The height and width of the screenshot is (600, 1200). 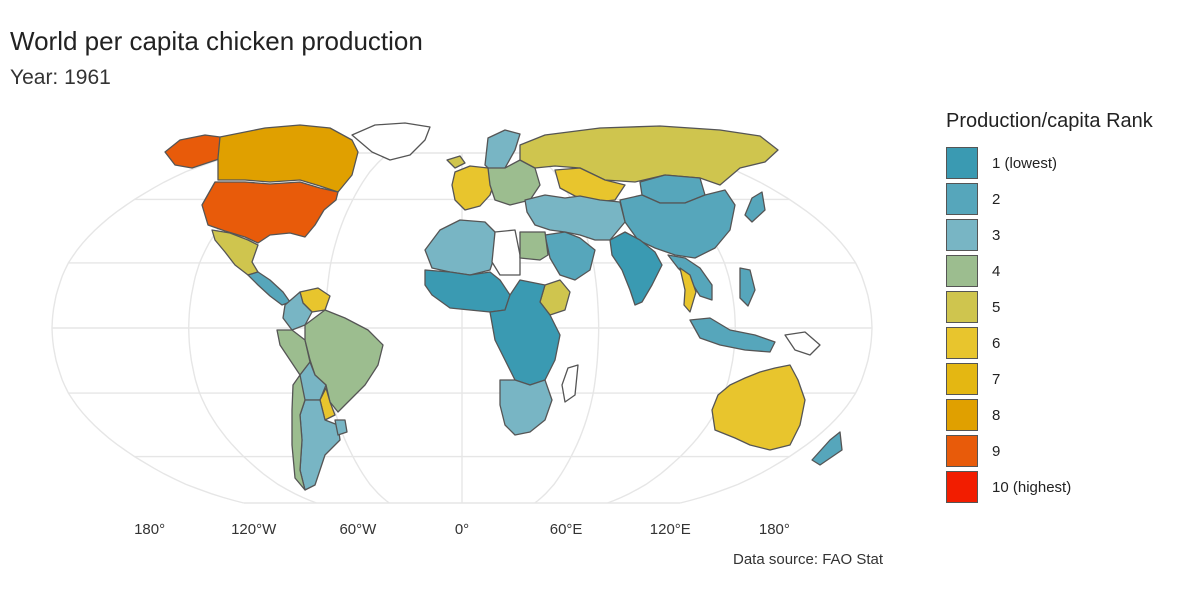 What do you see at coordinates (502, 152) in the screenshot?
I see `region-scandinavia` at bounding box center [502, 152].